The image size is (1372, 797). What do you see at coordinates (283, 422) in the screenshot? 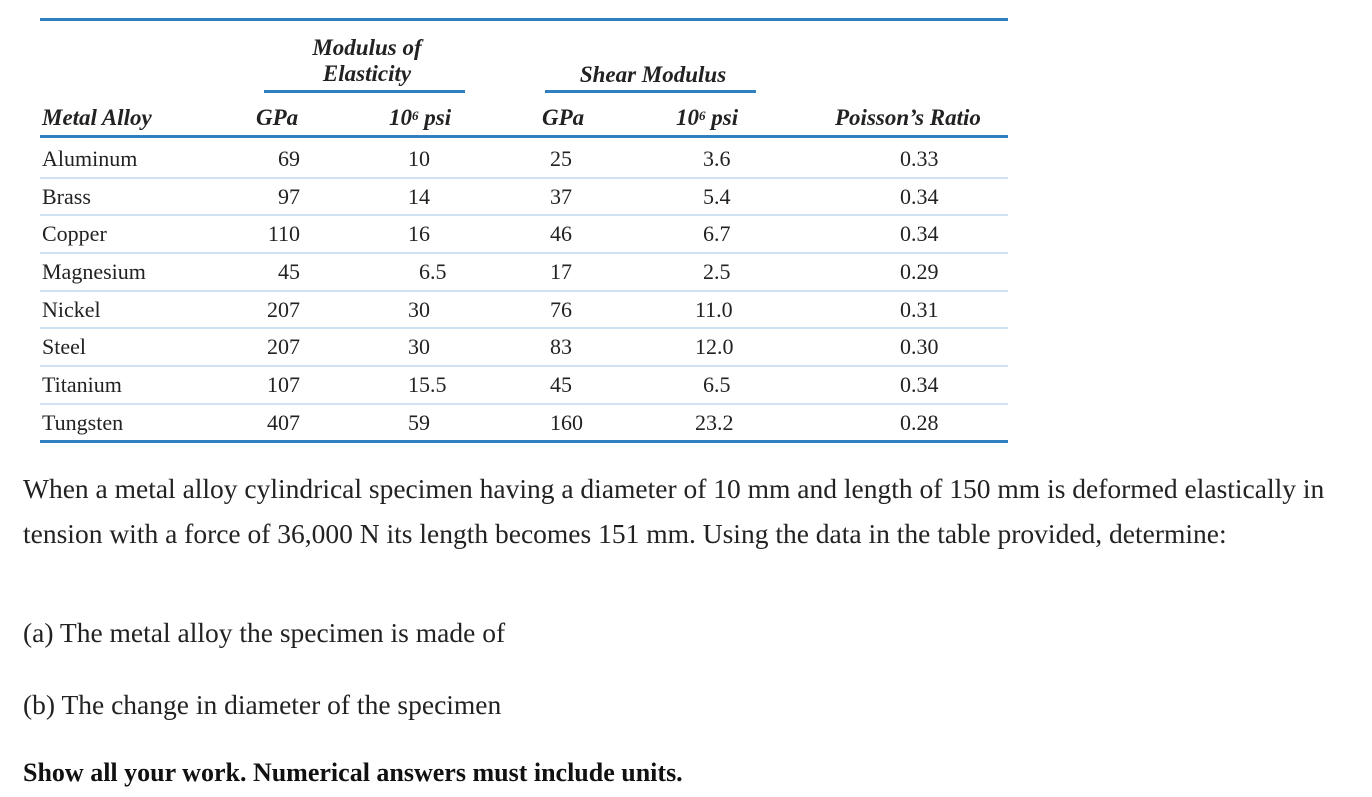
I see `cell-e-gpa: 407` at bounding box center [283, 422].